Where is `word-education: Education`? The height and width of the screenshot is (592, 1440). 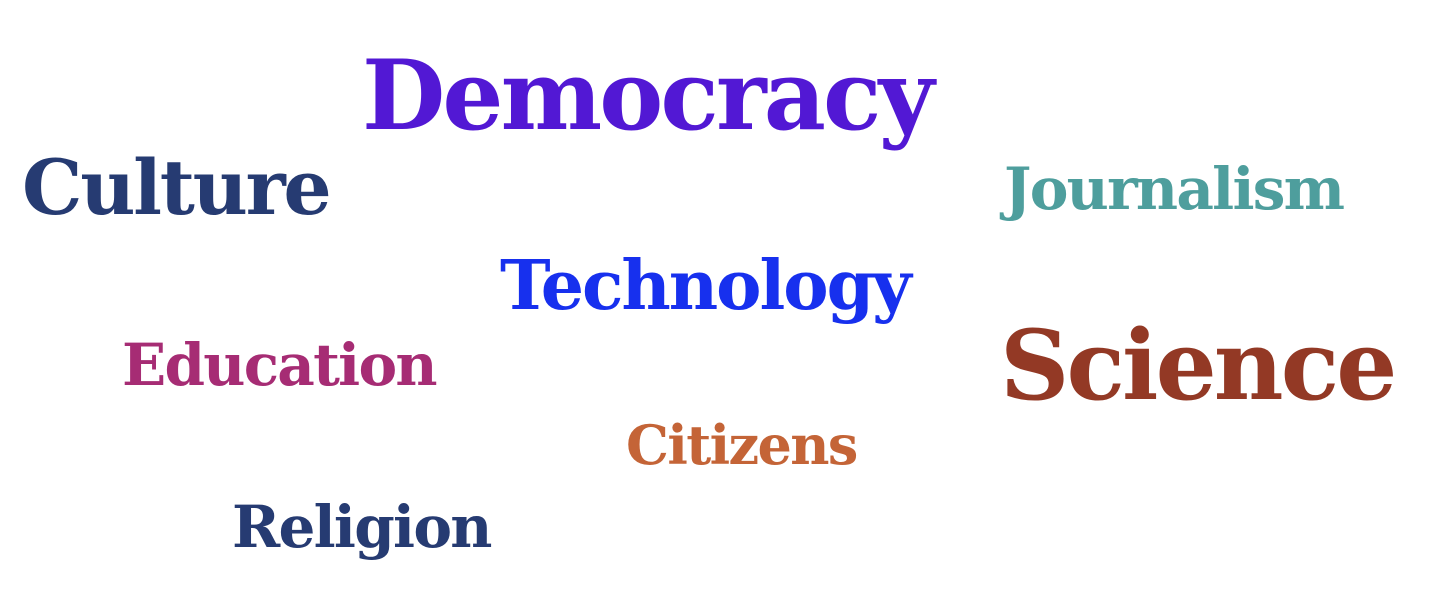
word-education: Education is located at coordinates (280, 365).